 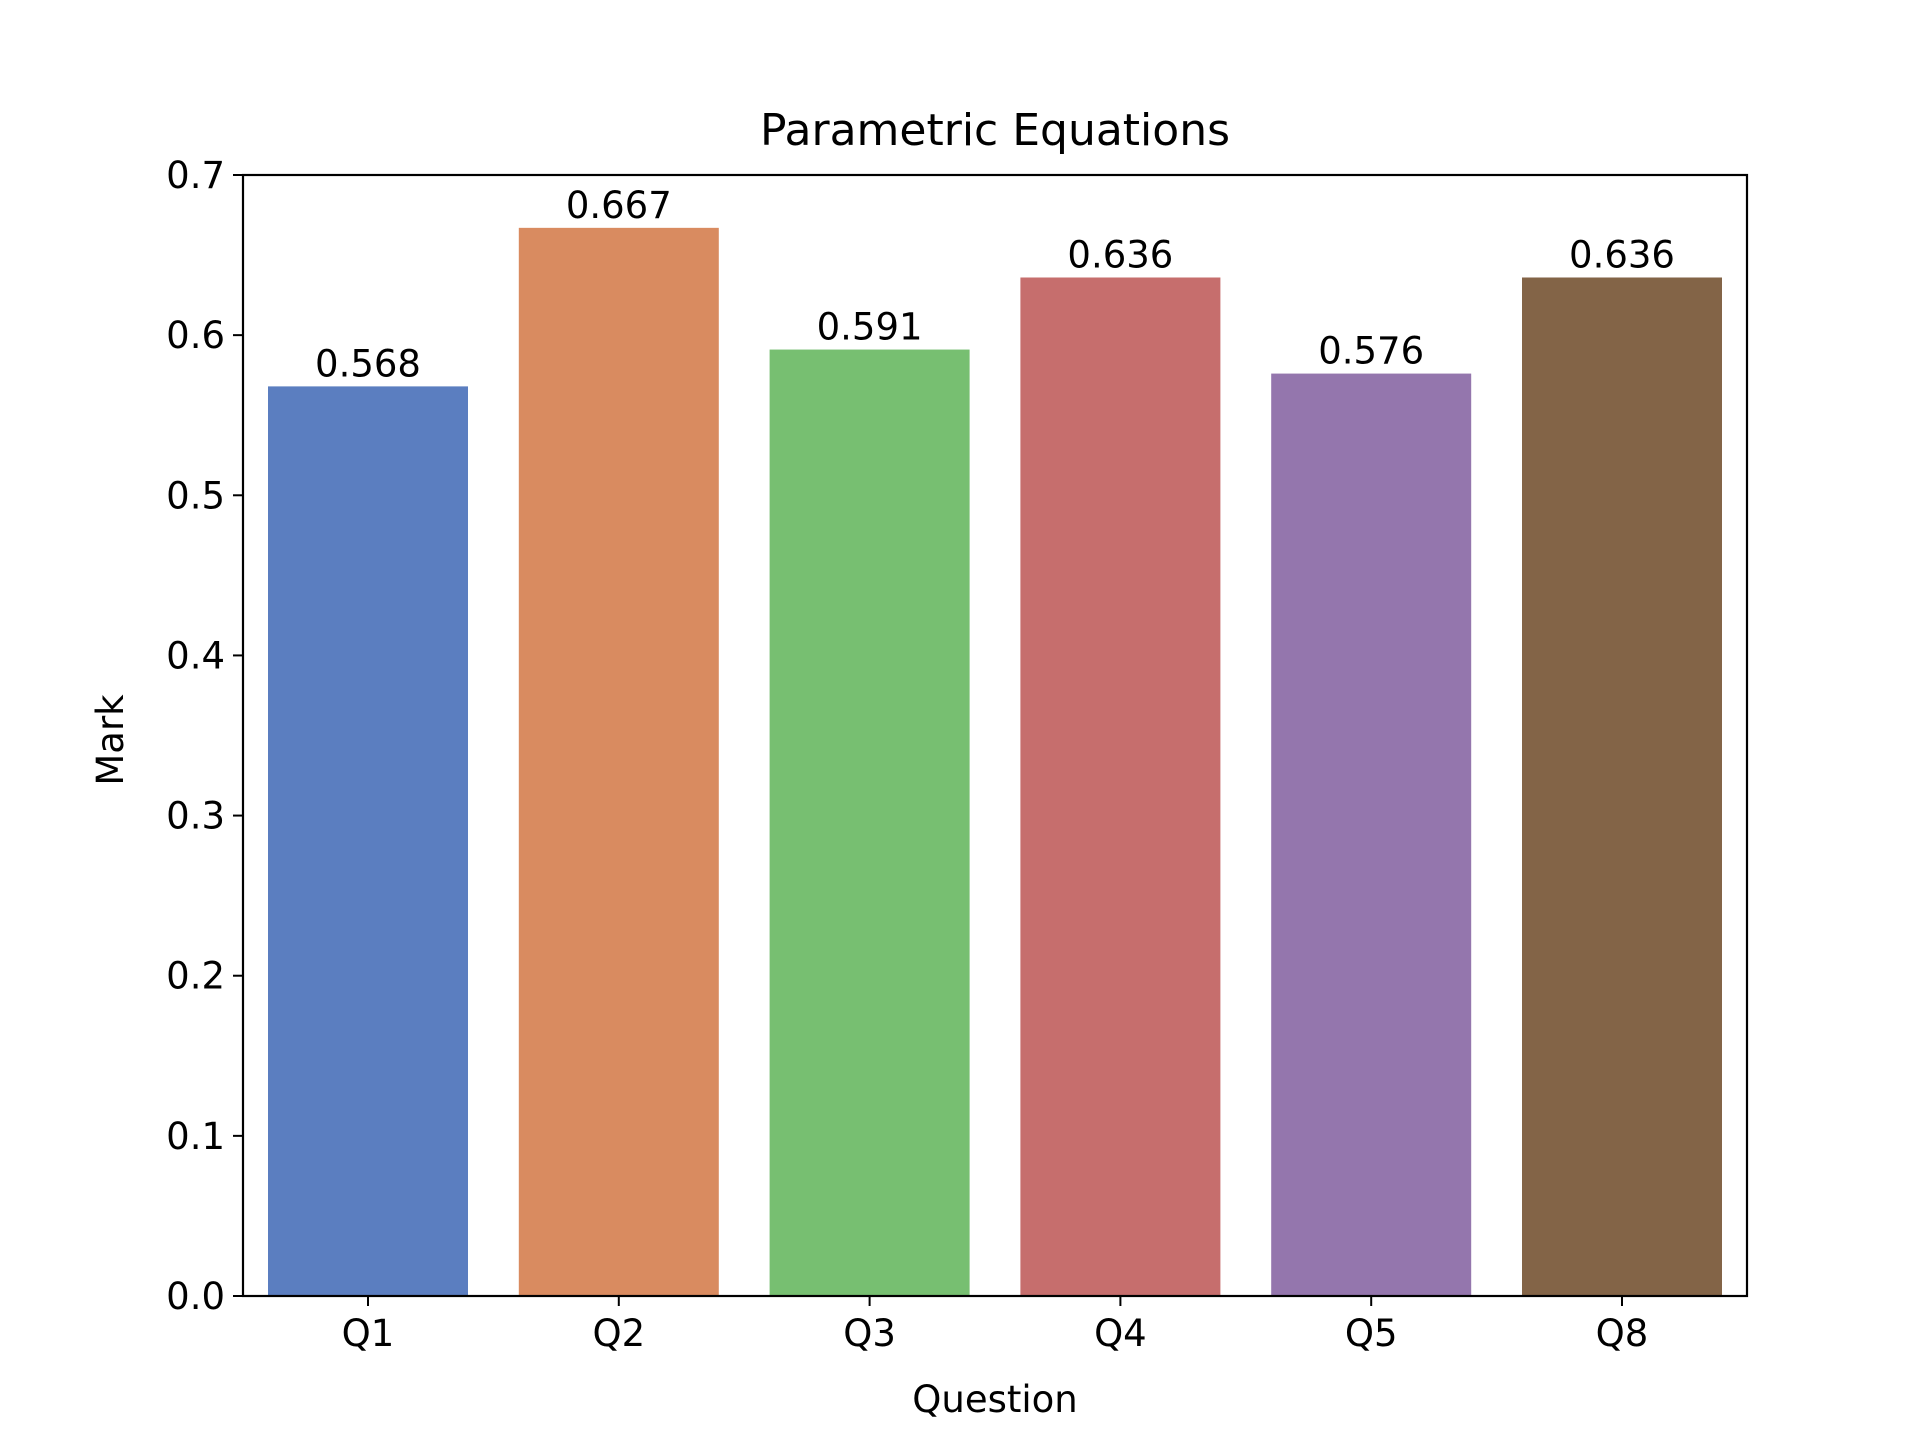 What do you see at coordinates (195, 495) in the screenshot?
I see `y-tick-label-5: 0.5` at bounding box center [195, 495].